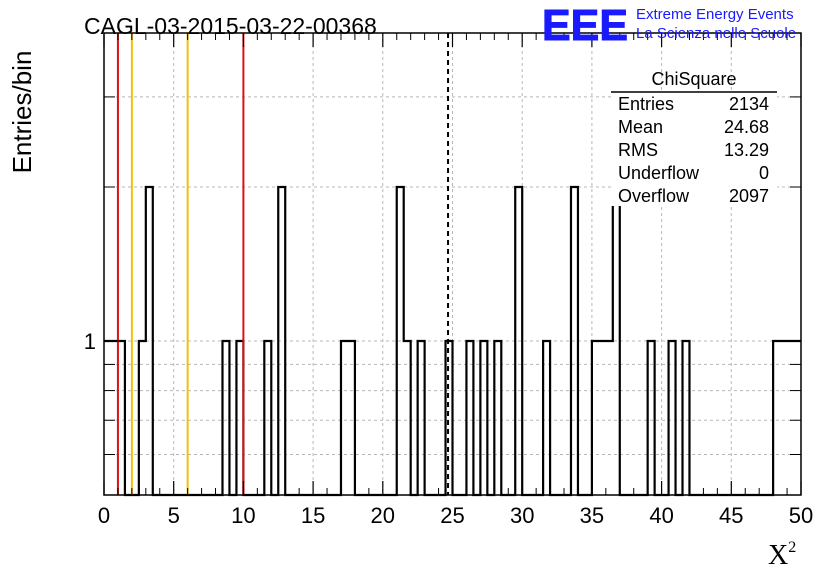 This screenshot has width=836, height=572. I want to click on x-tick-label: 40, so click(661, 515).